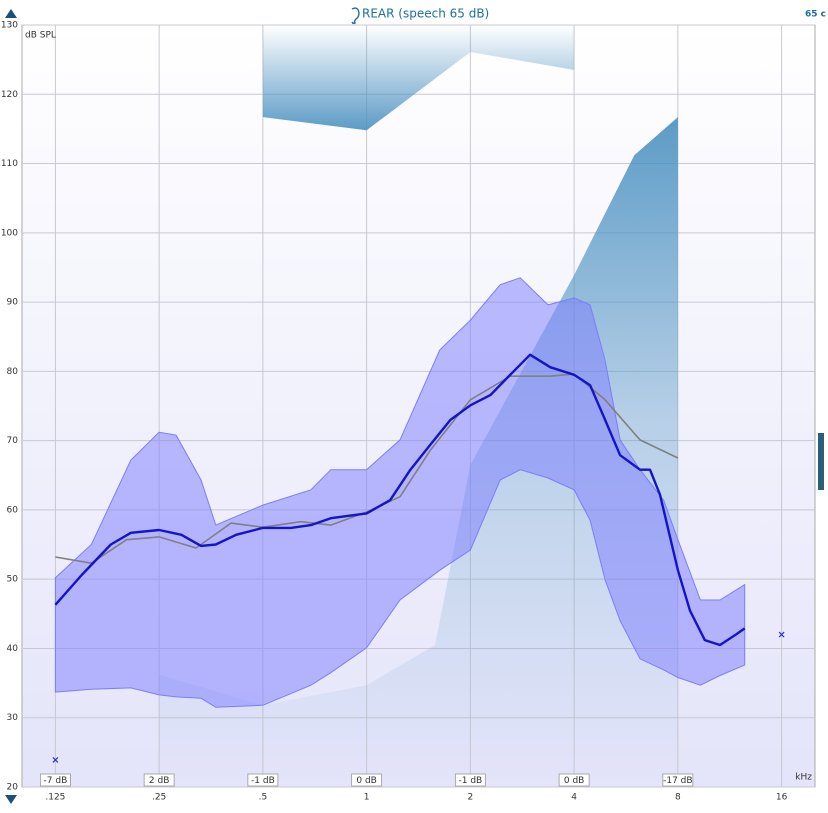  Describe the element at coordinates (425, 14) in the screenshot. I see `chart-title: REAR (speech 65 dB)` at that location.